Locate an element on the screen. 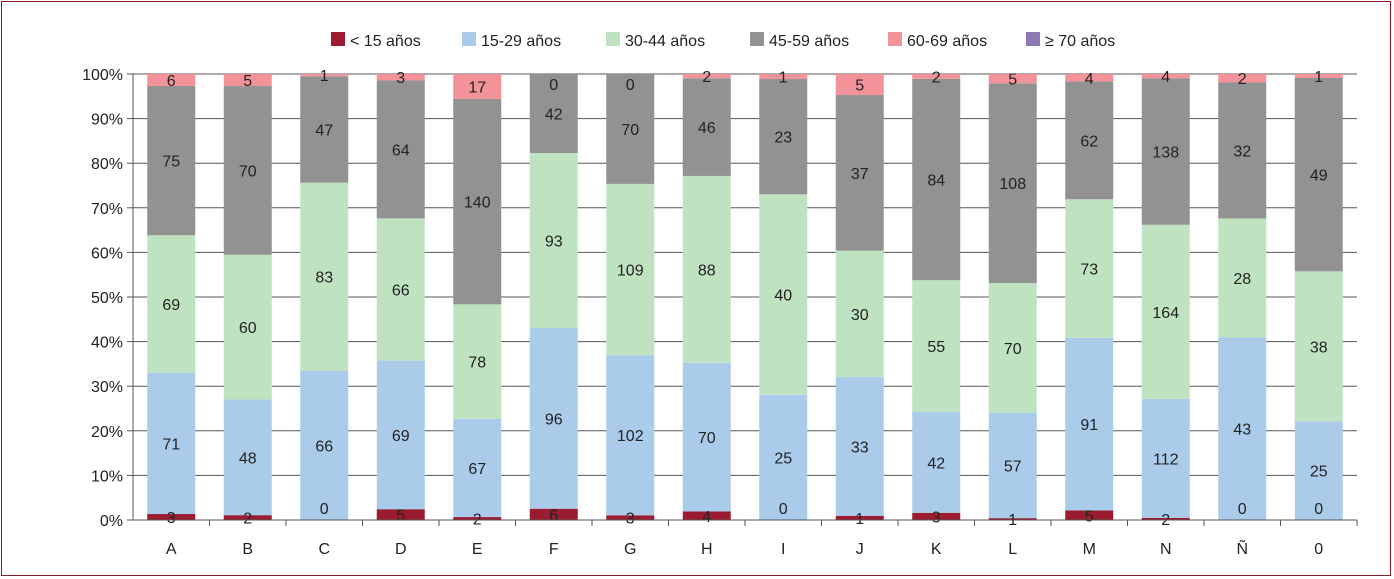 This screenshot has width=1394, height=579. data-label: 23 is located at coordinates (783, 138).